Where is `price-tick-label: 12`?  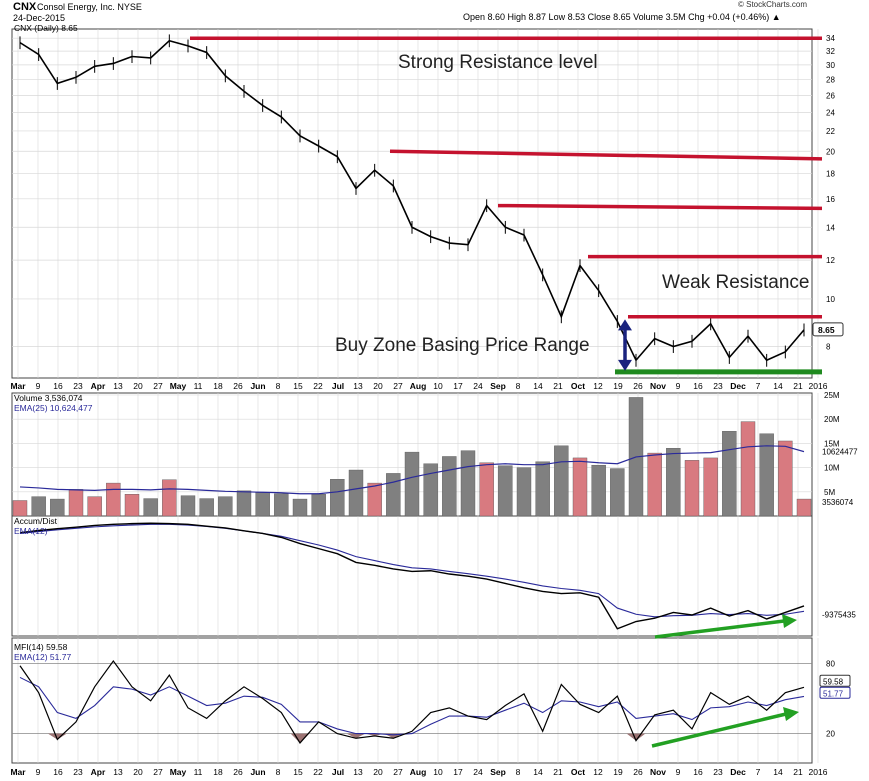
price-tick-label: 12 is located at coordinates (830, 260).